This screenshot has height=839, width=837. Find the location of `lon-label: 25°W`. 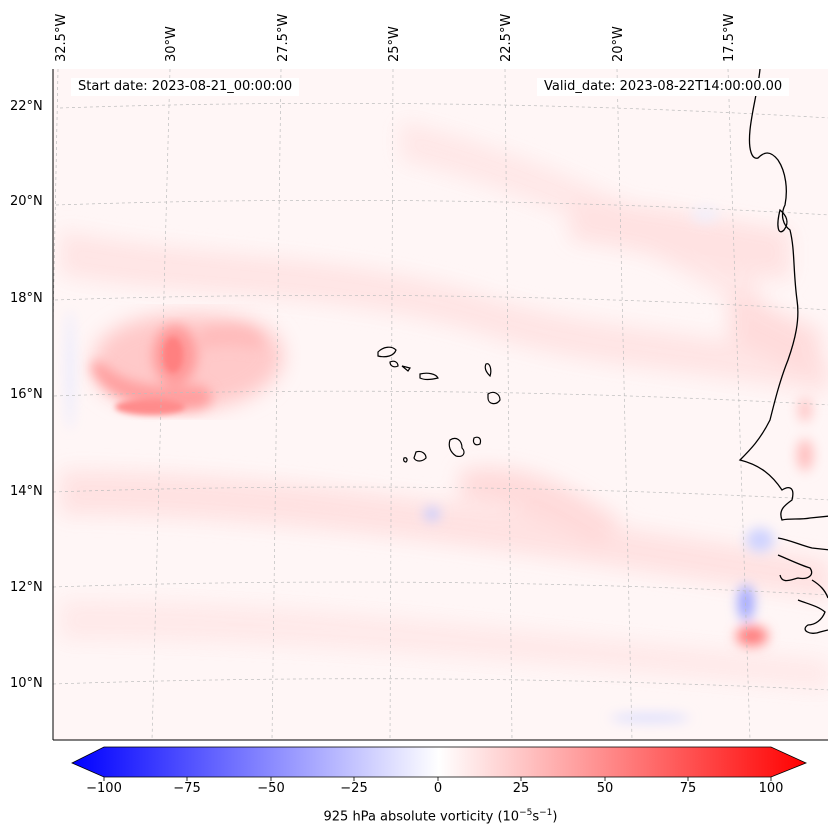

lon-label: 25°W is located at coordinates (394, 44).